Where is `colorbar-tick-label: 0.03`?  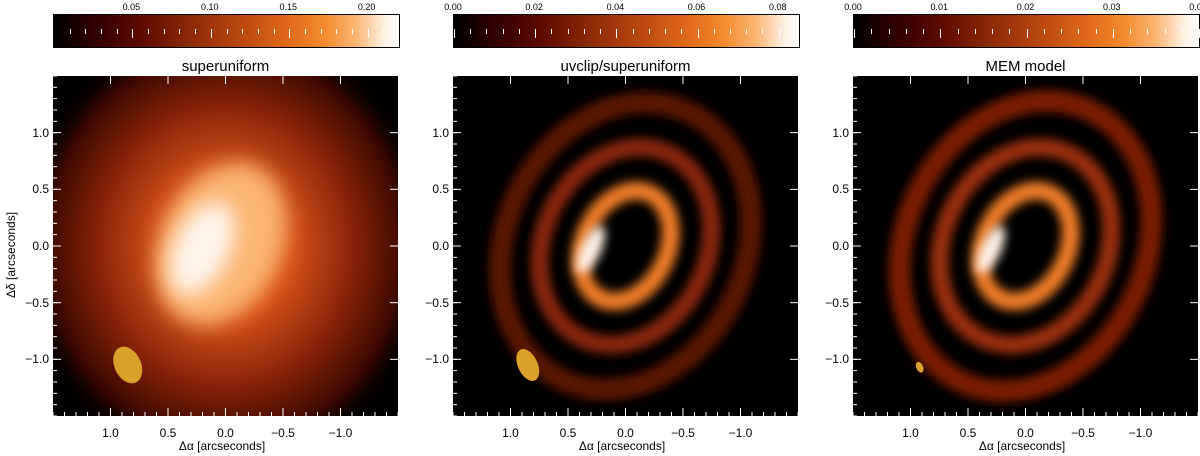 colorbar-tick-label: 0.03 is located at coordinates (1111, 7).